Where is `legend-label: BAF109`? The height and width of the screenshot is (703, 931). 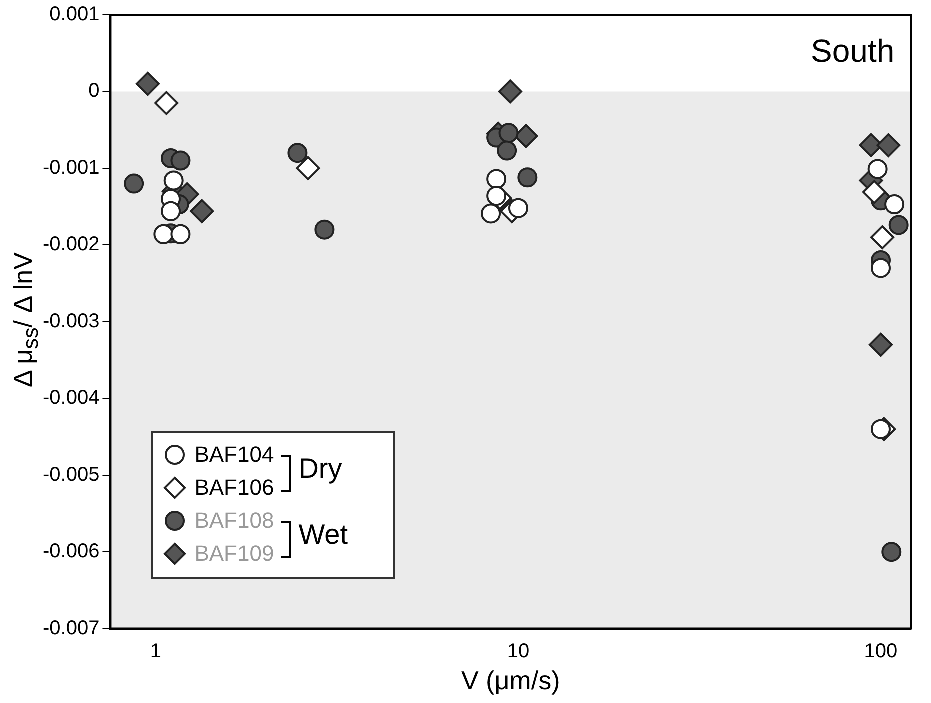
legend-label: BAF109 is located at coordinates (234, 554).